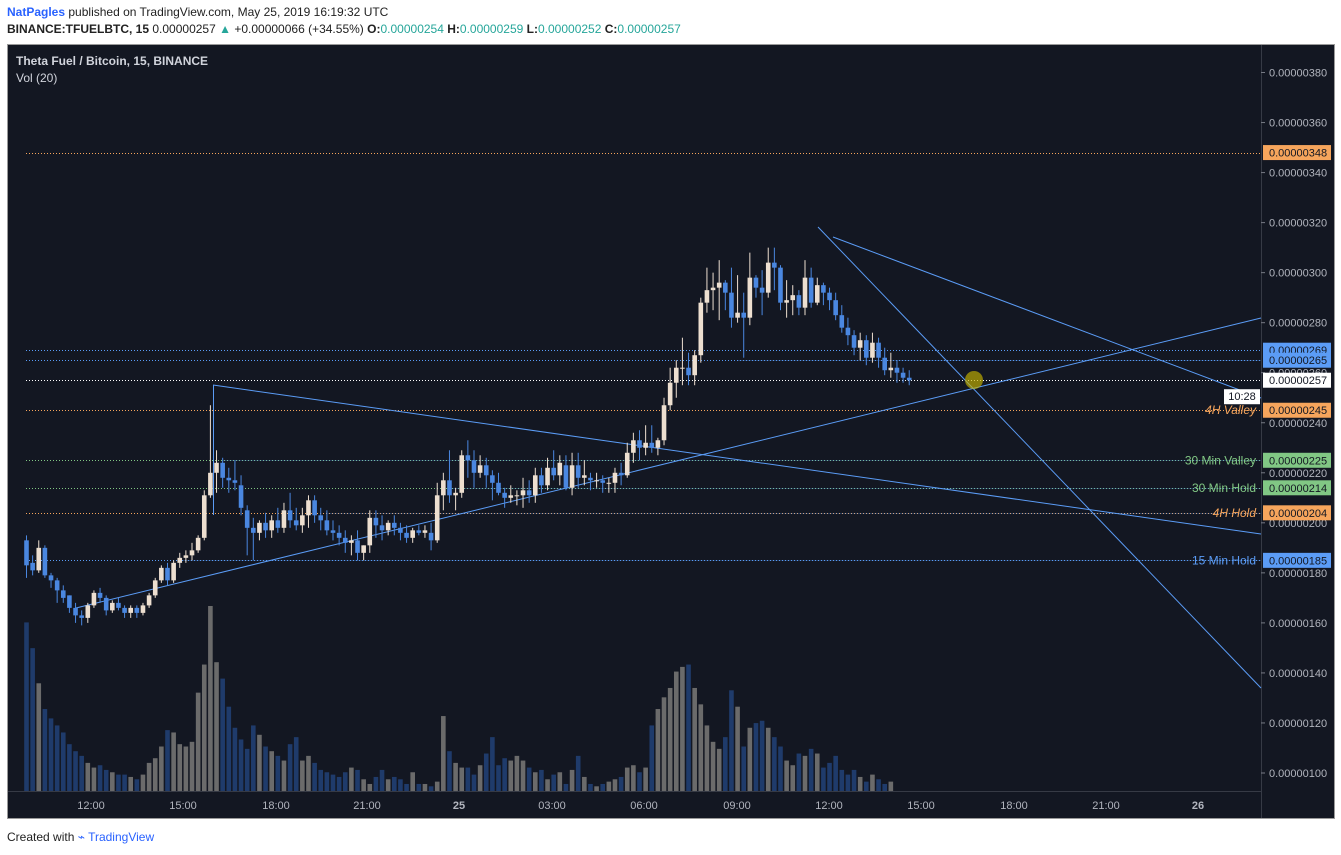  Describe the element at coordinates (649, 29) in the screenshot. I see `close-value: 0.00000257` at that location.